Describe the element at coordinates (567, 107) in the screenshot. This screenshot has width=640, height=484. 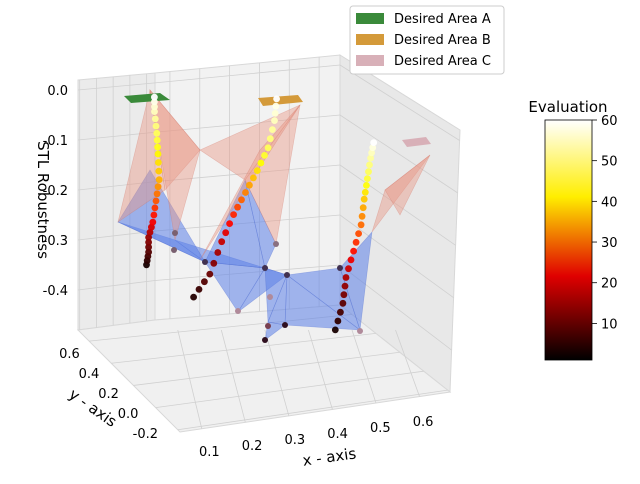
I see `colorbar-title: Evaluation` at that location.